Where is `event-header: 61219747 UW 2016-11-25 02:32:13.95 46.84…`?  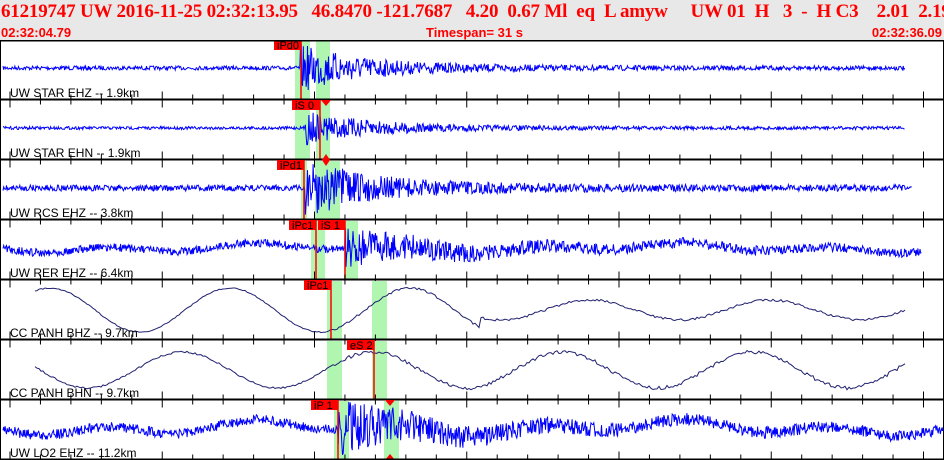 event-header: 61219747 UW 2016-11-25 02:32:13.95 46.84… is located at coordinates (472, 20).